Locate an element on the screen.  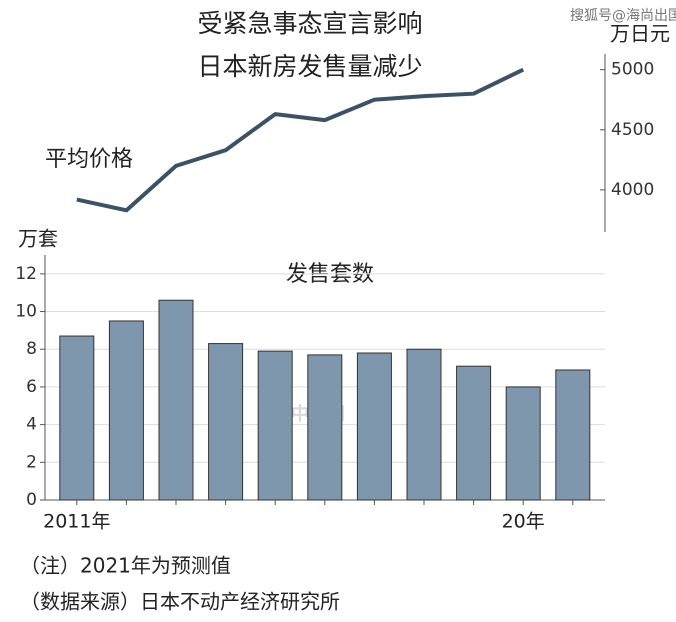
y2-tick-label: 4000 is located at coordinates (632, 190).